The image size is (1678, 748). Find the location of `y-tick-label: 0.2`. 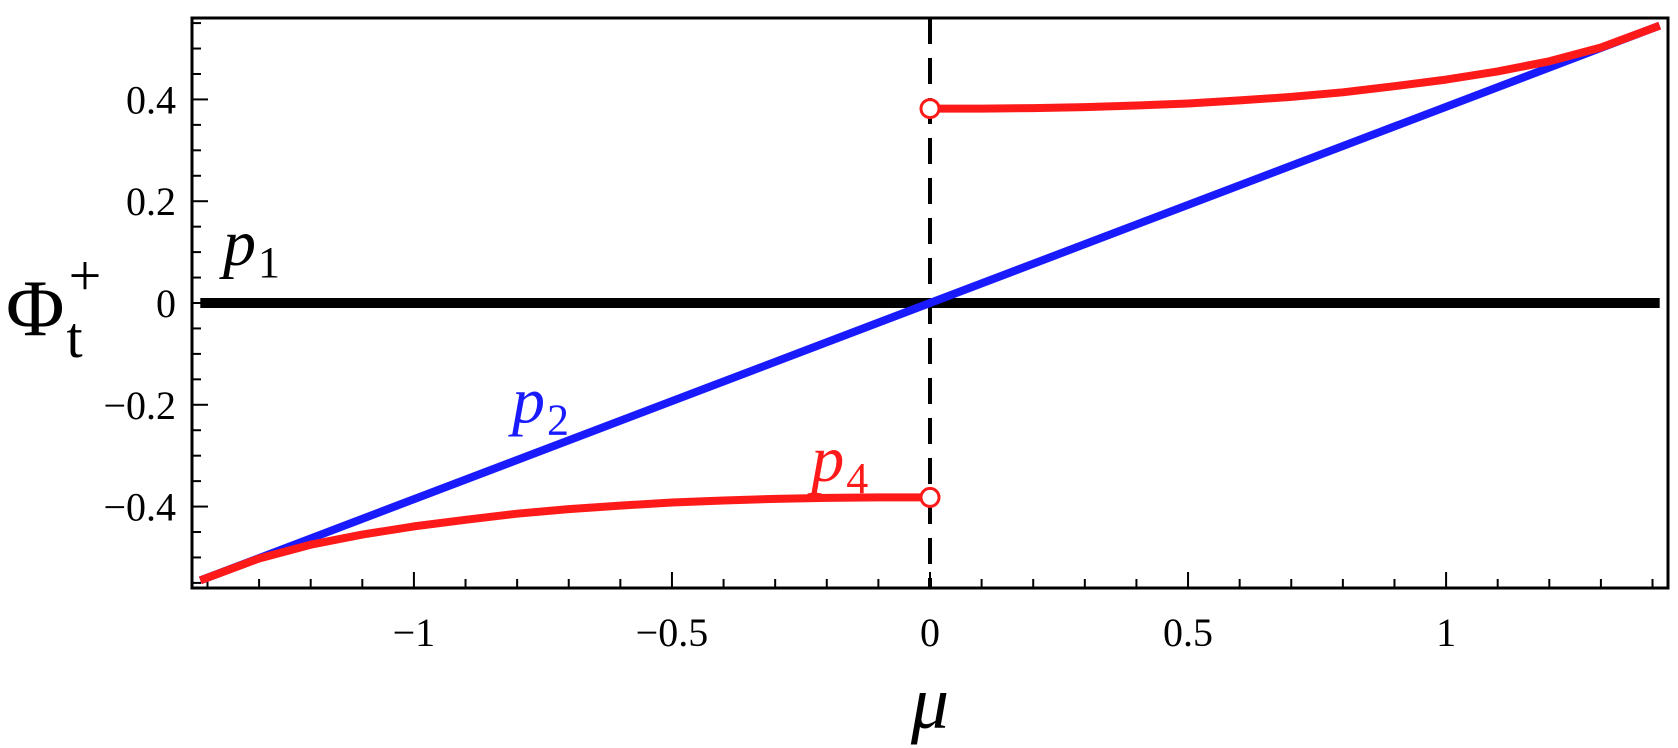

y-tick-label: 0.2 is located at coordinates (151, 201).